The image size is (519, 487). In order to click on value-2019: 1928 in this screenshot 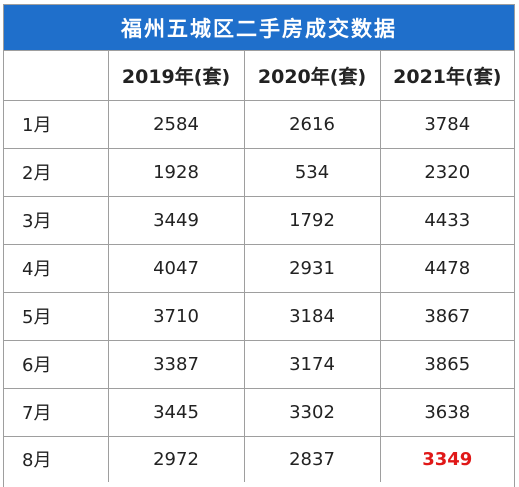, I will do `click(176, 172)`.